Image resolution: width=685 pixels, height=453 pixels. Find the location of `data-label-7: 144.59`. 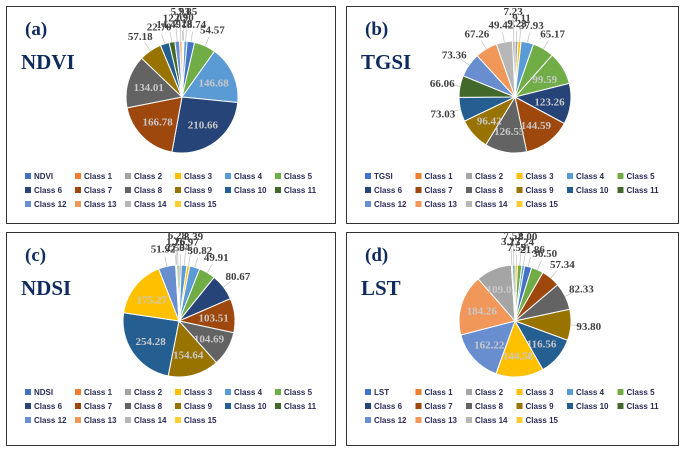

data-label-7: 144.59 is located at coordinates (536, 126).